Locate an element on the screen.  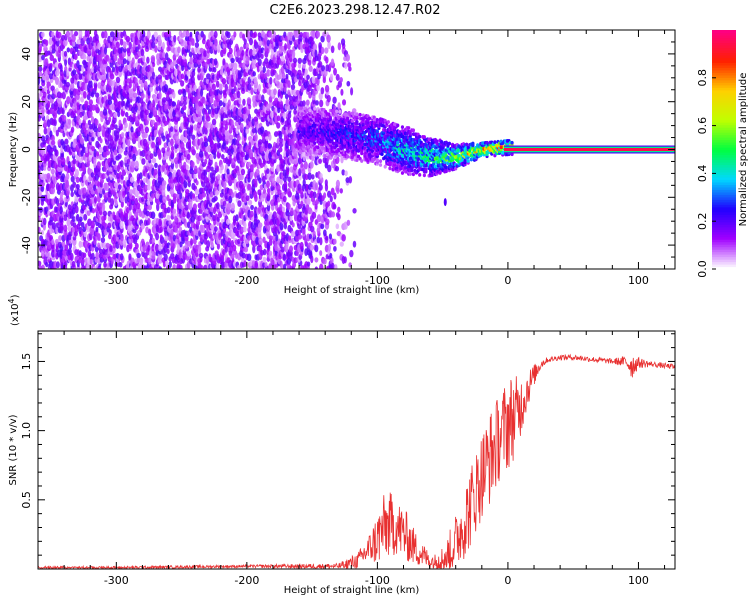
chart-title: C2E6.2023.298.12.47.R02 is located at coordinates (354, 10).